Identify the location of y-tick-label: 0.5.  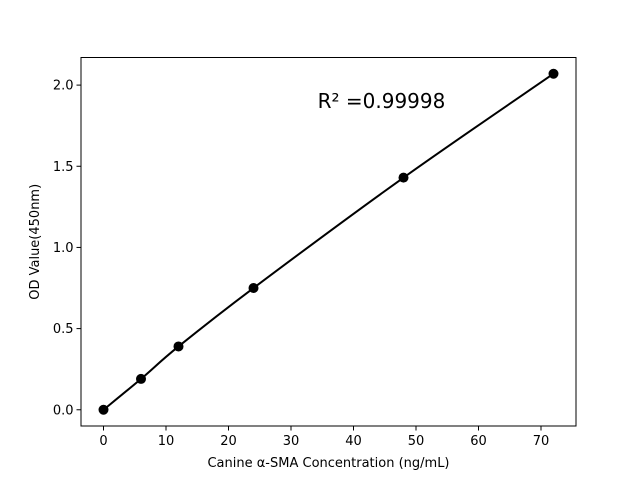
(63, 329).